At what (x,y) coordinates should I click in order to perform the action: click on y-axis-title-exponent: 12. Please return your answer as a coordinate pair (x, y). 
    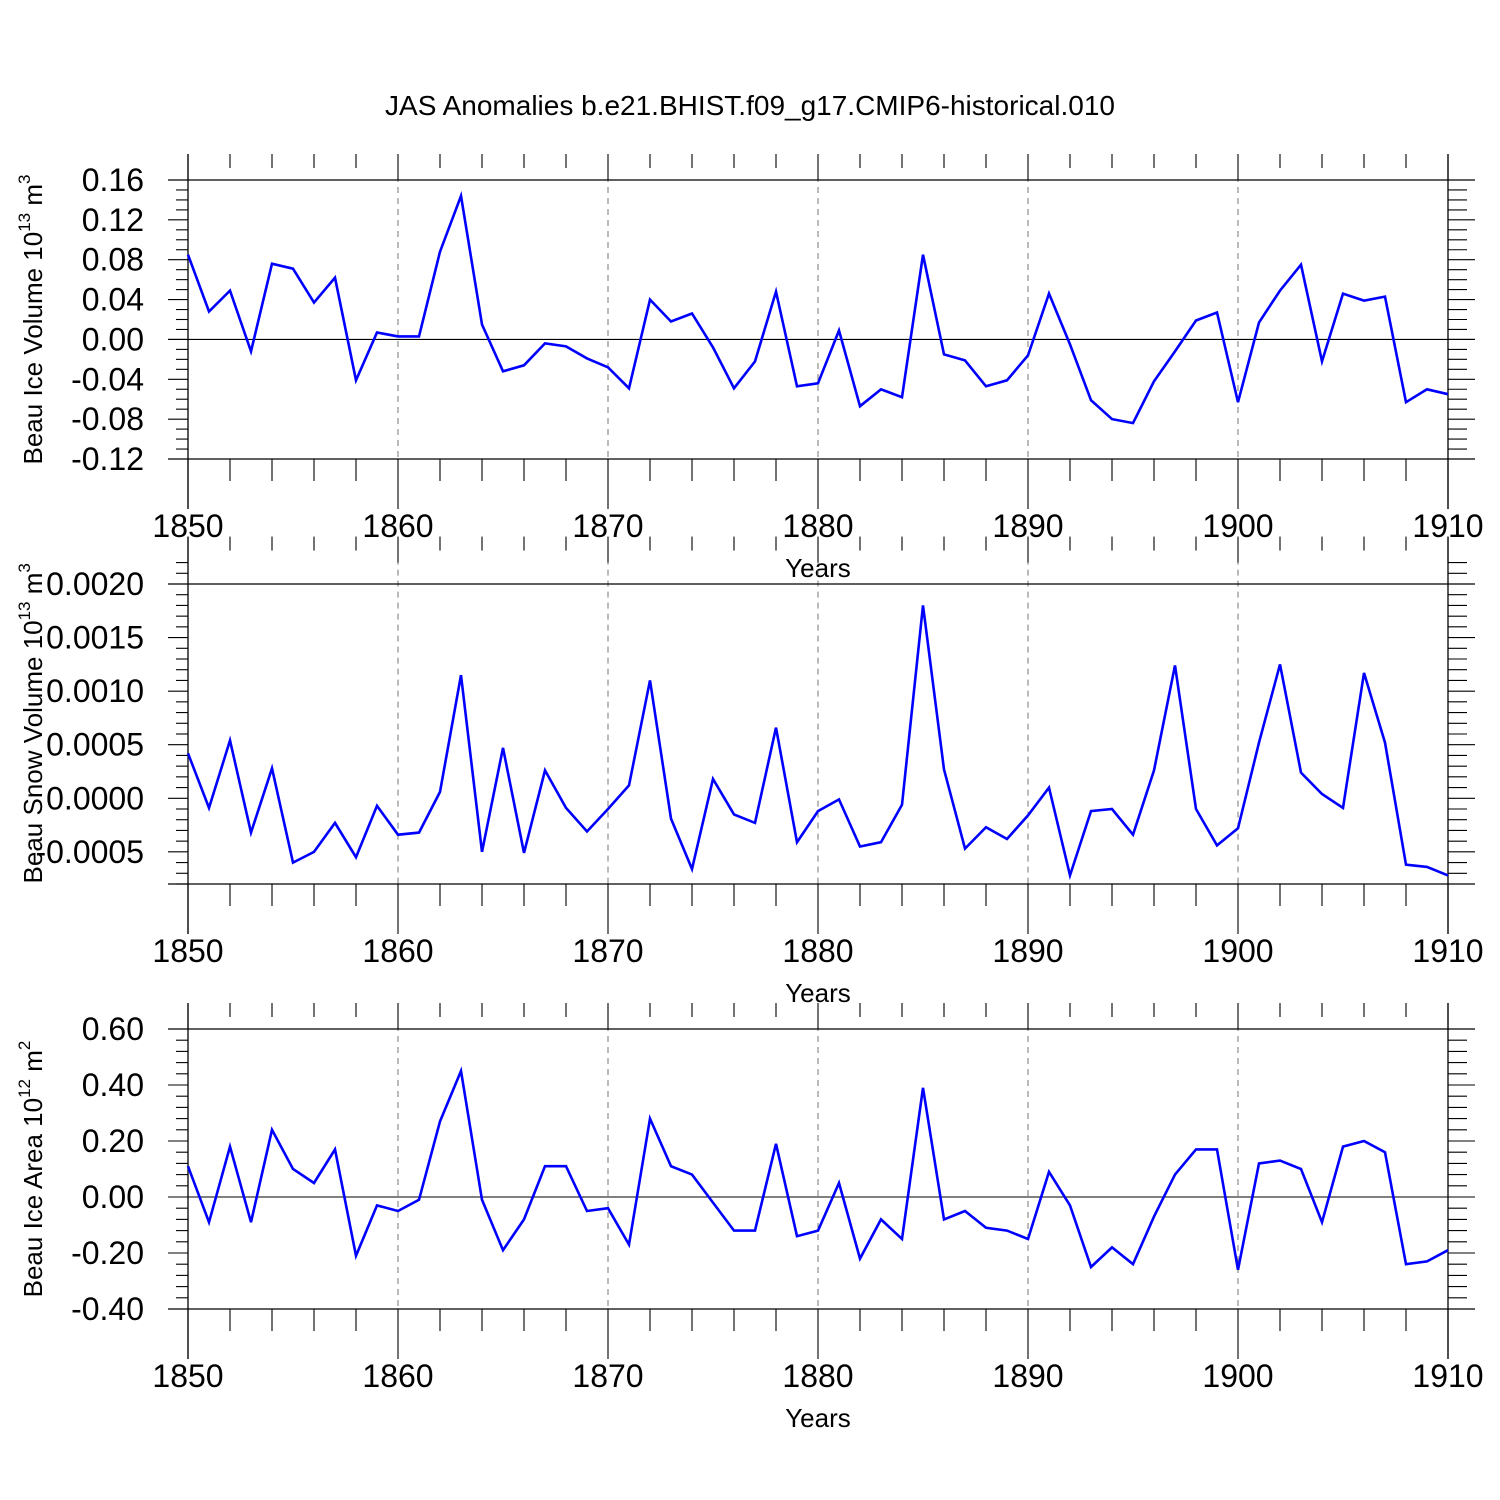
    Looking at the image, I should click on (24, 1088).